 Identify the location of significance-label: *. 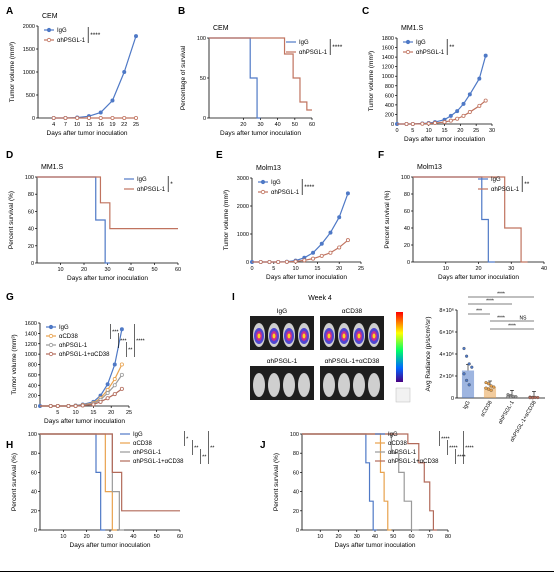
(171, 184).